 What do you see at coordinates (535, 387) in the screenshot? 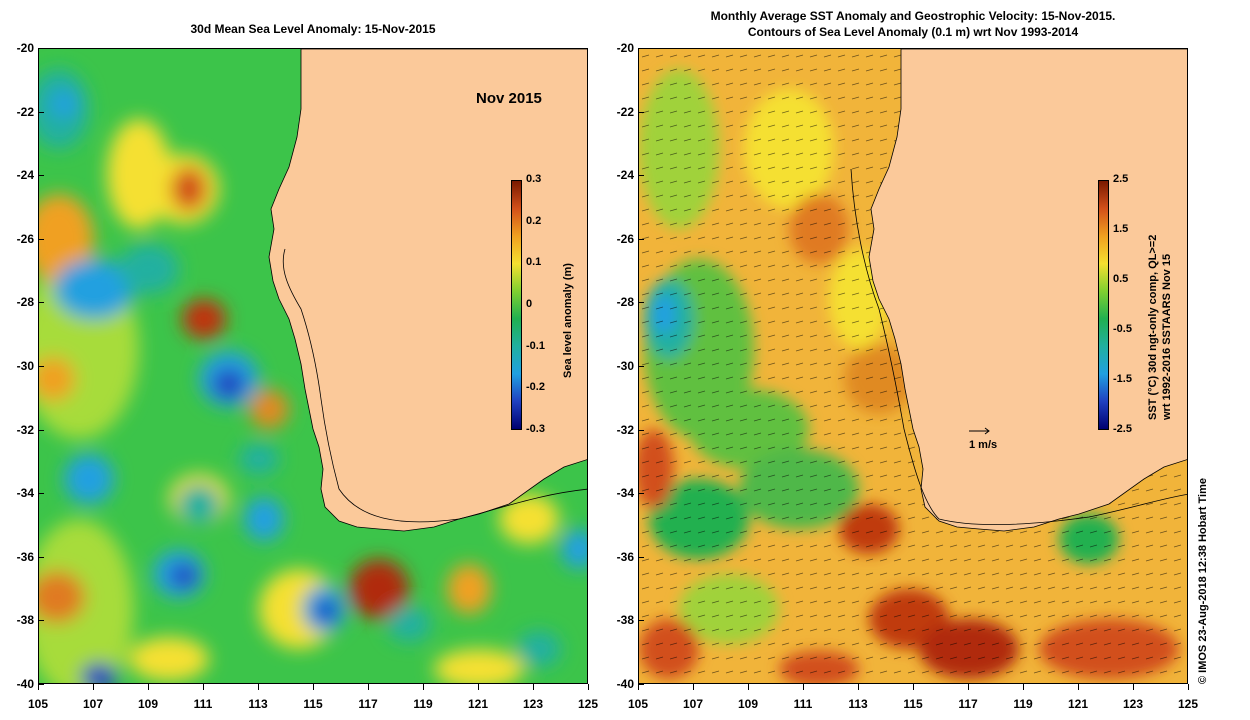
I see `sla-colorbar-tick-label: -0.2` at bounding box center [535, 387].